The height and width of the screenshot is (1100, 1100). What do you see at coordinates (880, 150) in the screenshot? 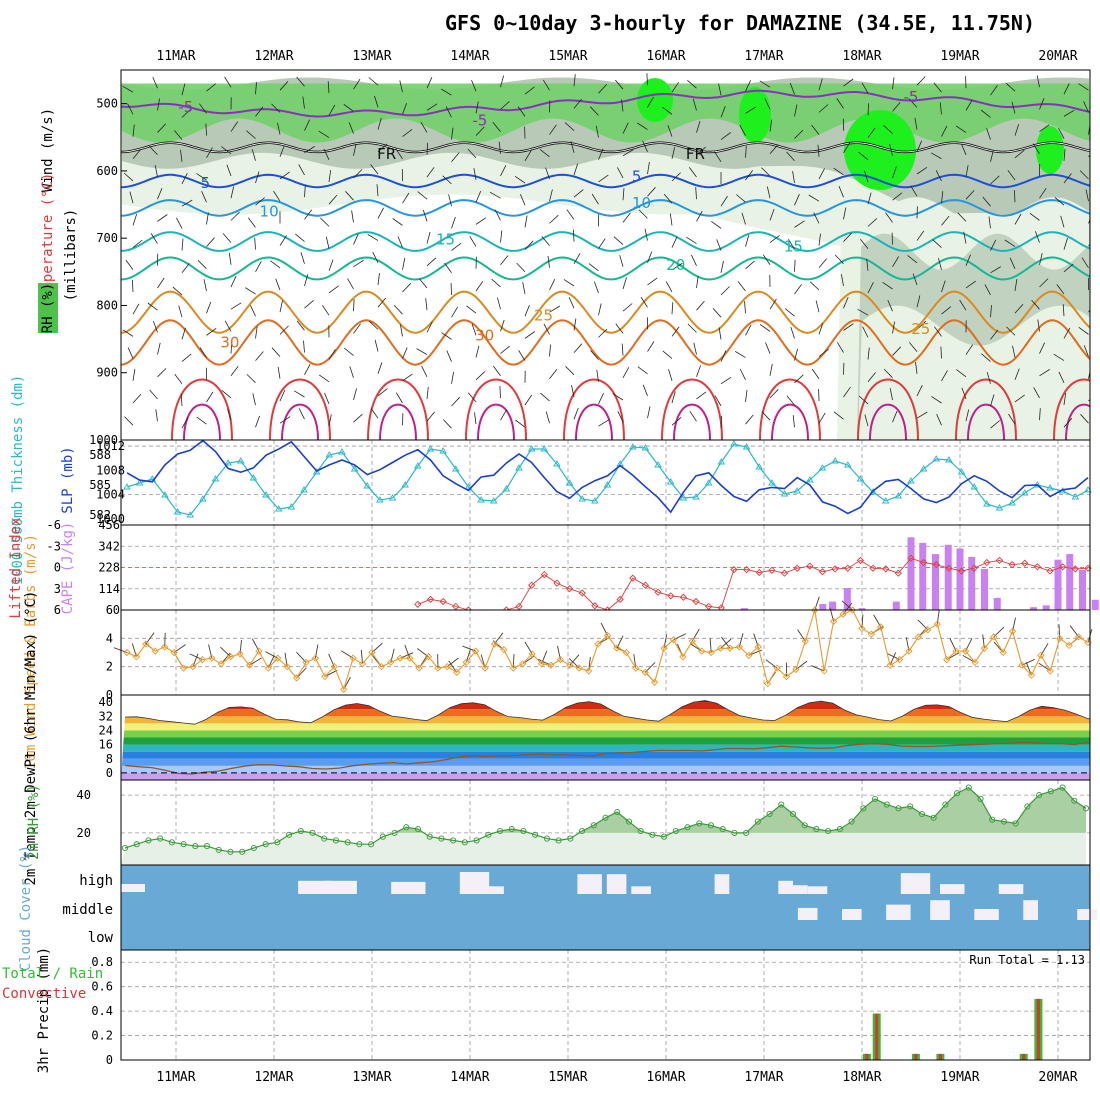
I see `rh-patch-bright` at bounding box center [880, 150].